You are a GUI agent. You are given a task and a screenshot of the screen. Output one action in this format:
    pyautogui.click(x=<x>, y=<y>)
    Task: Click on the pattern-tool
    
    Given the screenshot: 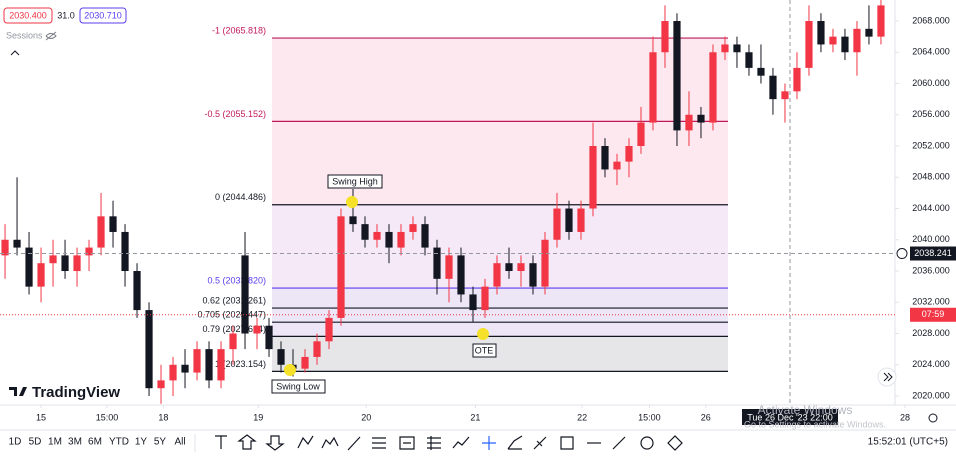 What is the action you would take?
    pyautogui.click(x=305, y=442)
    